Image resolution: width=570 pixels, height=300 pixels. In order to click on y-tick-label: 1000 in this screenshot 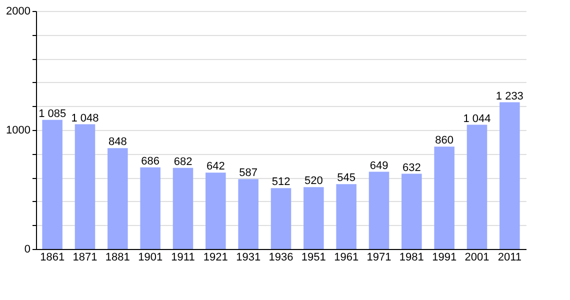, I will do `click(18, 130)`.